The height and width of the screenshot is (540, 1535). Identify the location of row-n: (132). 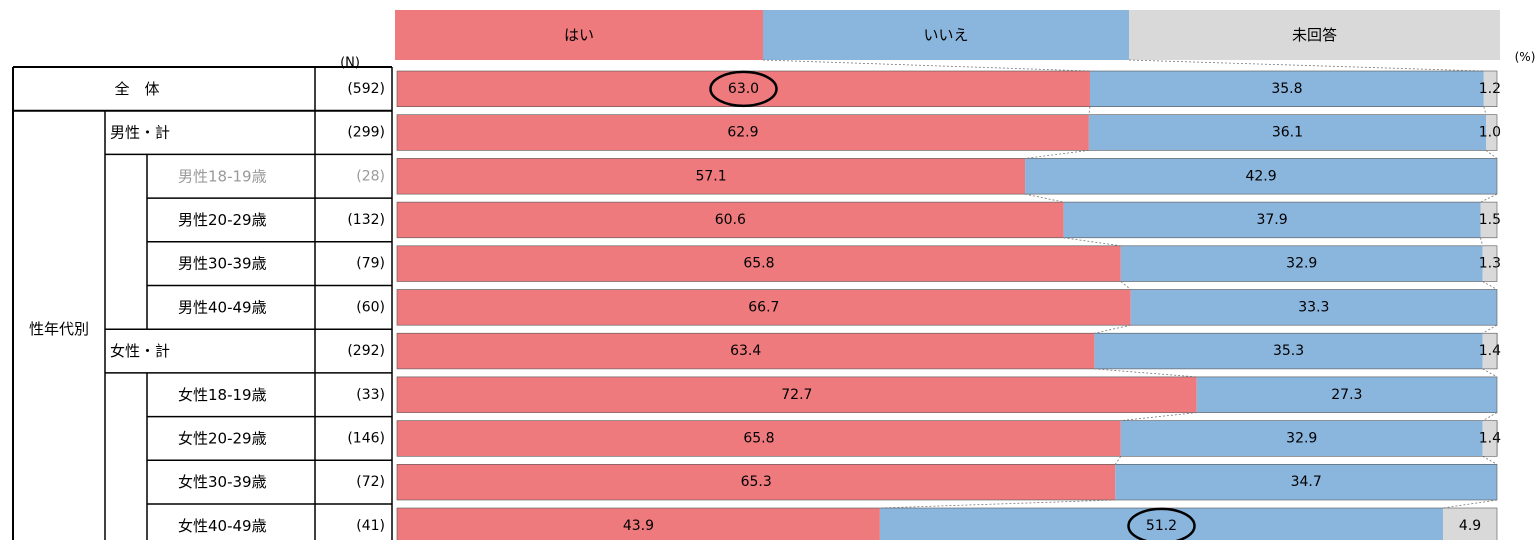
(366, 220).